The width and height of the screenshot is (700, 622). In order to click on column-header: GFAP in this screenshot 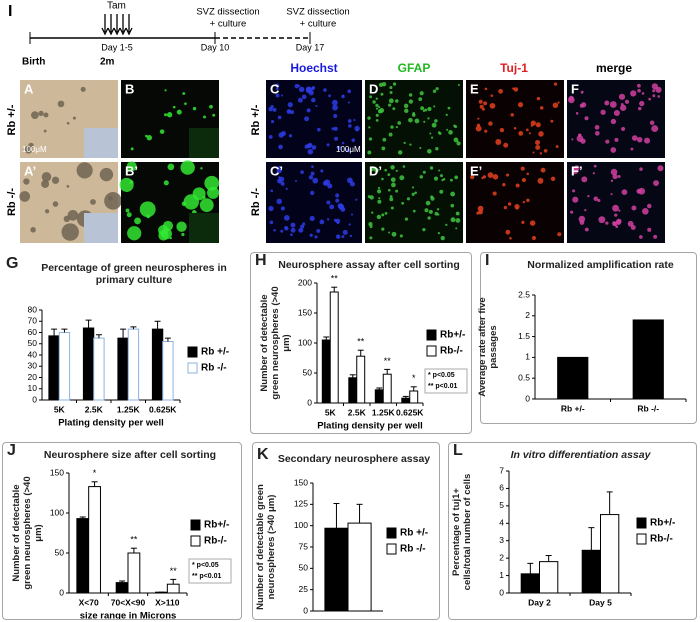, I will do `click(414, 68)`.